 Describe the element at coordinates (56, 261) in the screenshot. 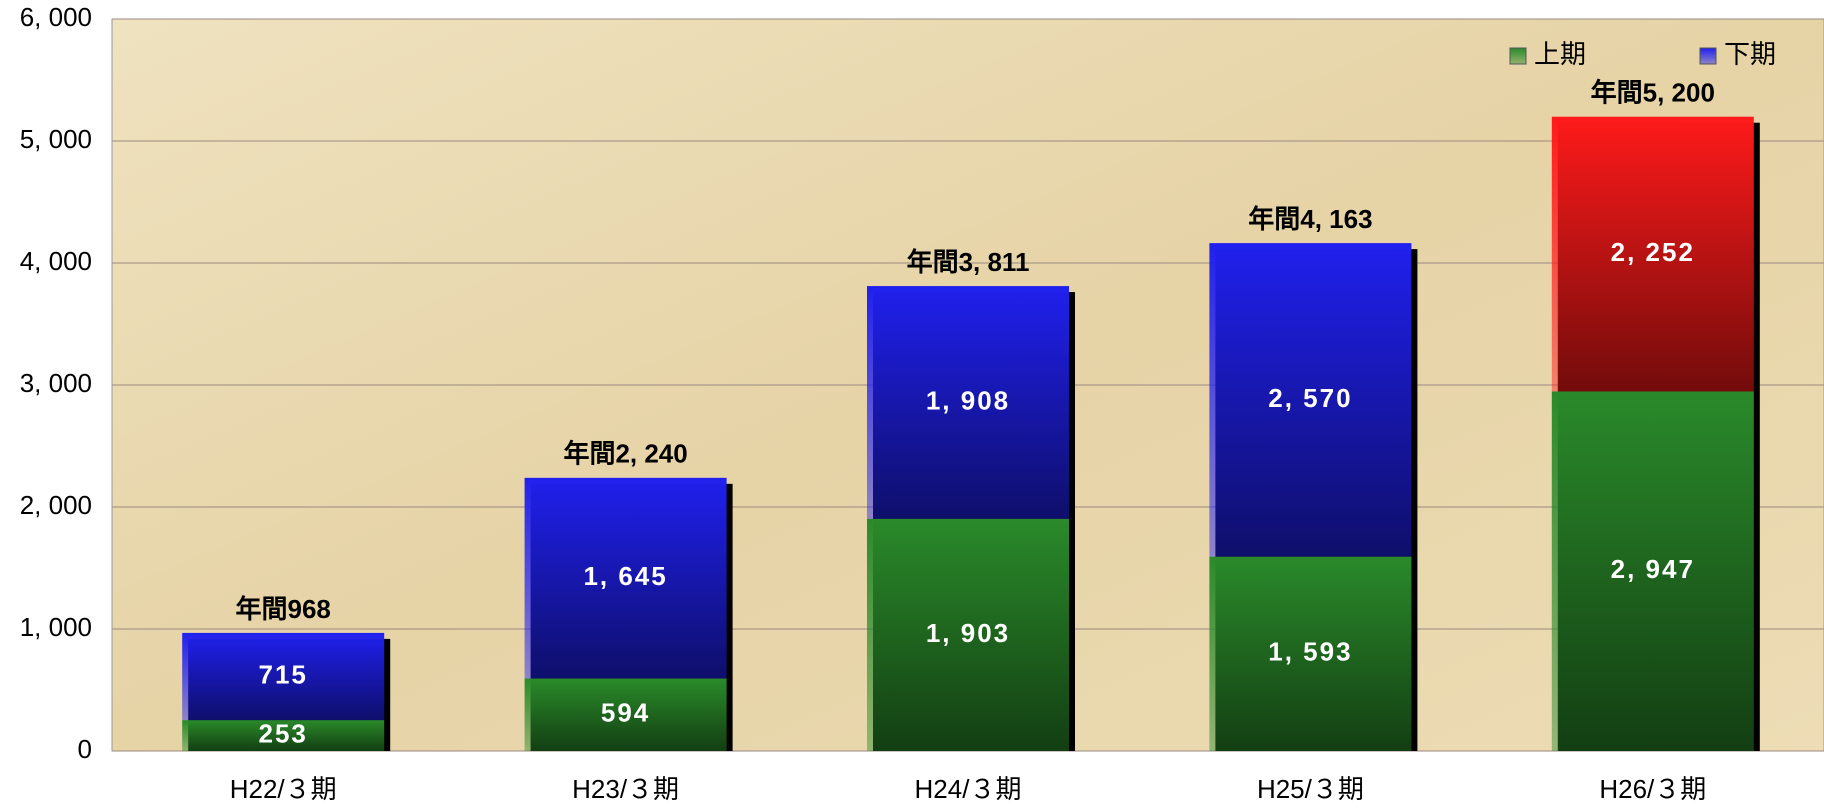

I see `y-tick-label: 4, 000` at that location.